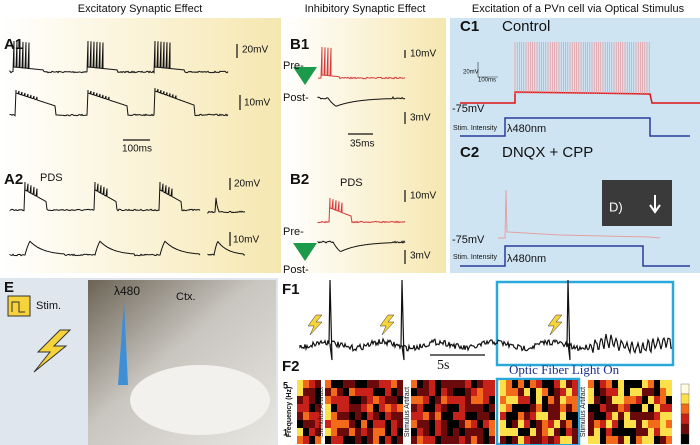 This screenshot has width=700, height=445. I want to click on scale-label: 20mV, so click(255, 50).